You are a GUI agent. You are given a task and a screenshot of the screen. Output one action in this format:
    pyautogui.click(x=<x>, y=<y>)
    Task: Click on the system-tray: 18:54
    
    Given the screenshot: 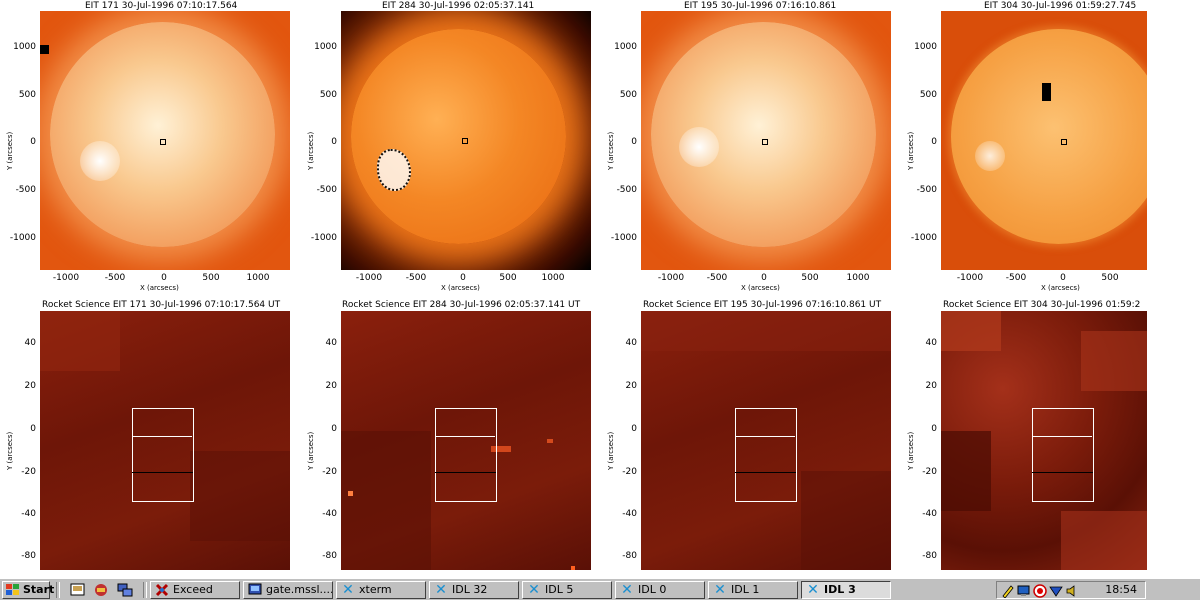 What is the action you would take?
    pyautogui.click(x=1071, y=590)
    